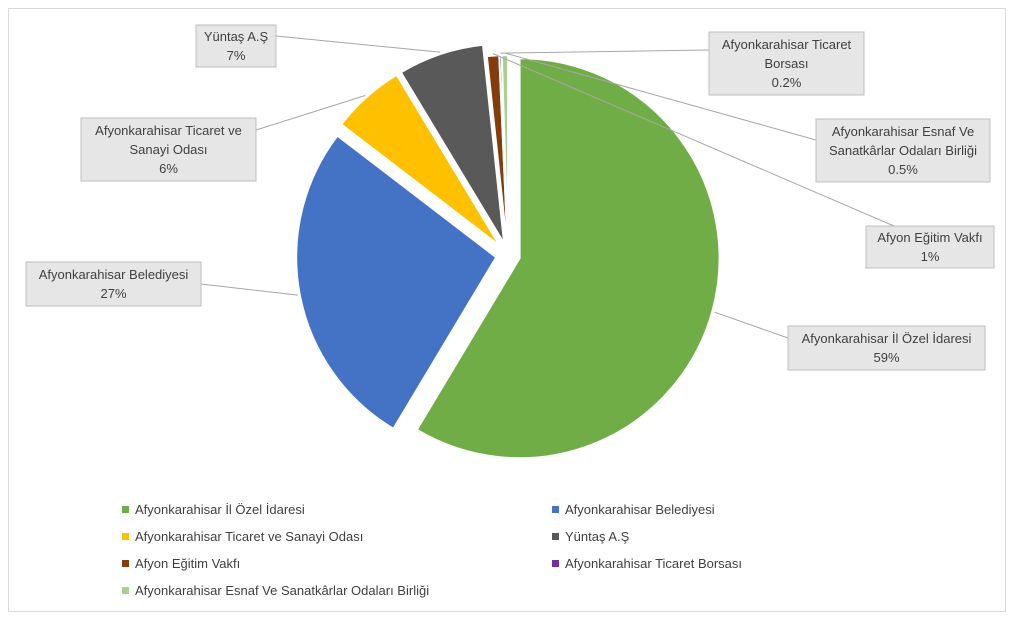  What do you see at coordinates (114, 274) in the screenshot?
I see `callout-label-1: Afyonkarahisar Belediyesi` at bounding box center [114, 274].